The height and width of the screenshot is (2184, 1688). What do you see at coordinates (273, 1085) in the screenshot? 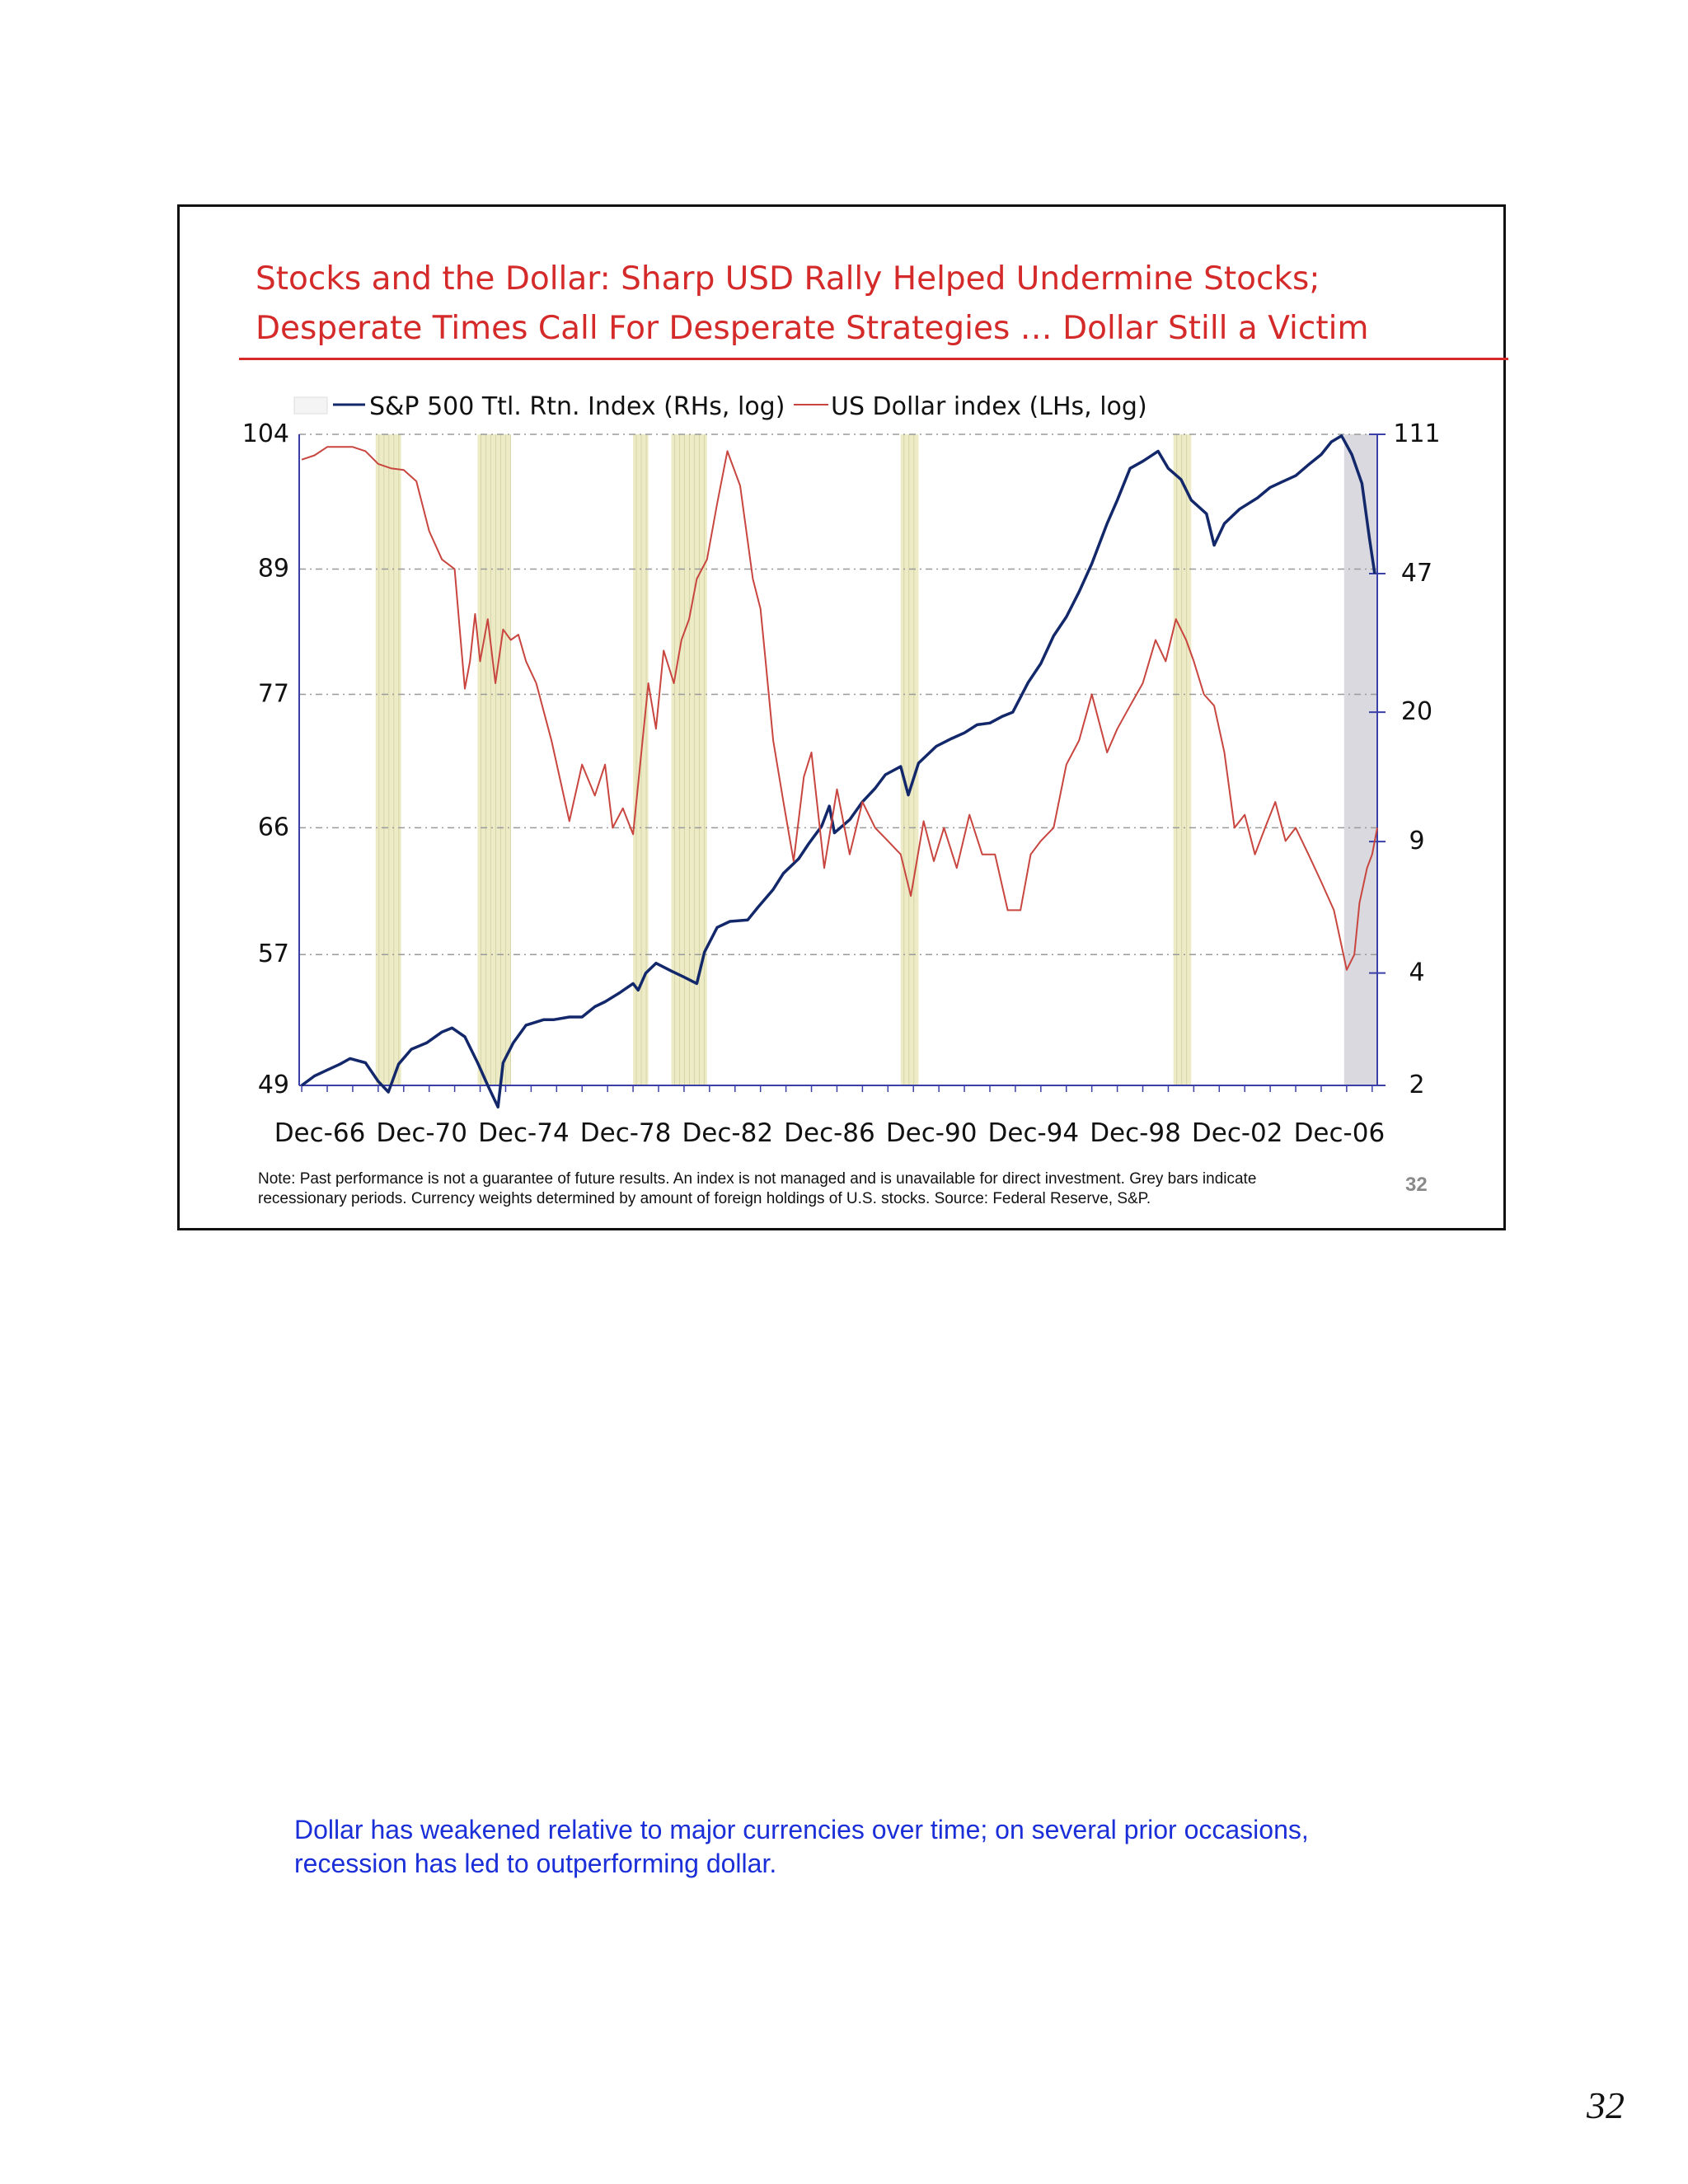
I see `left-axis-tick-label: 49` at bounding box center [273, 1085].